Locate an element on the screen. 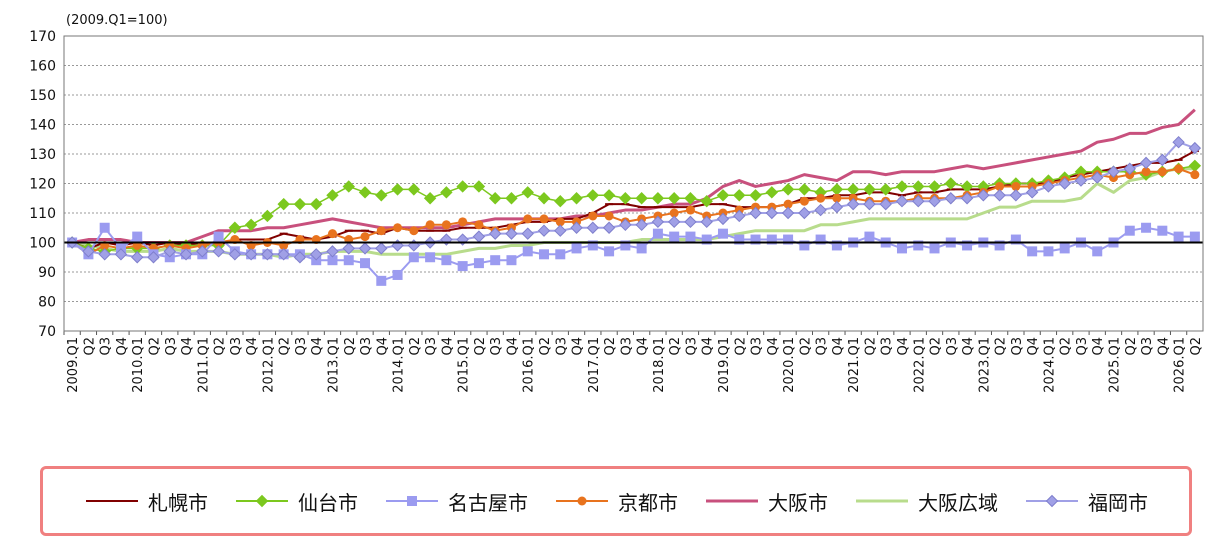  y-tick-label: 100 is located at coordinates (42, 244).